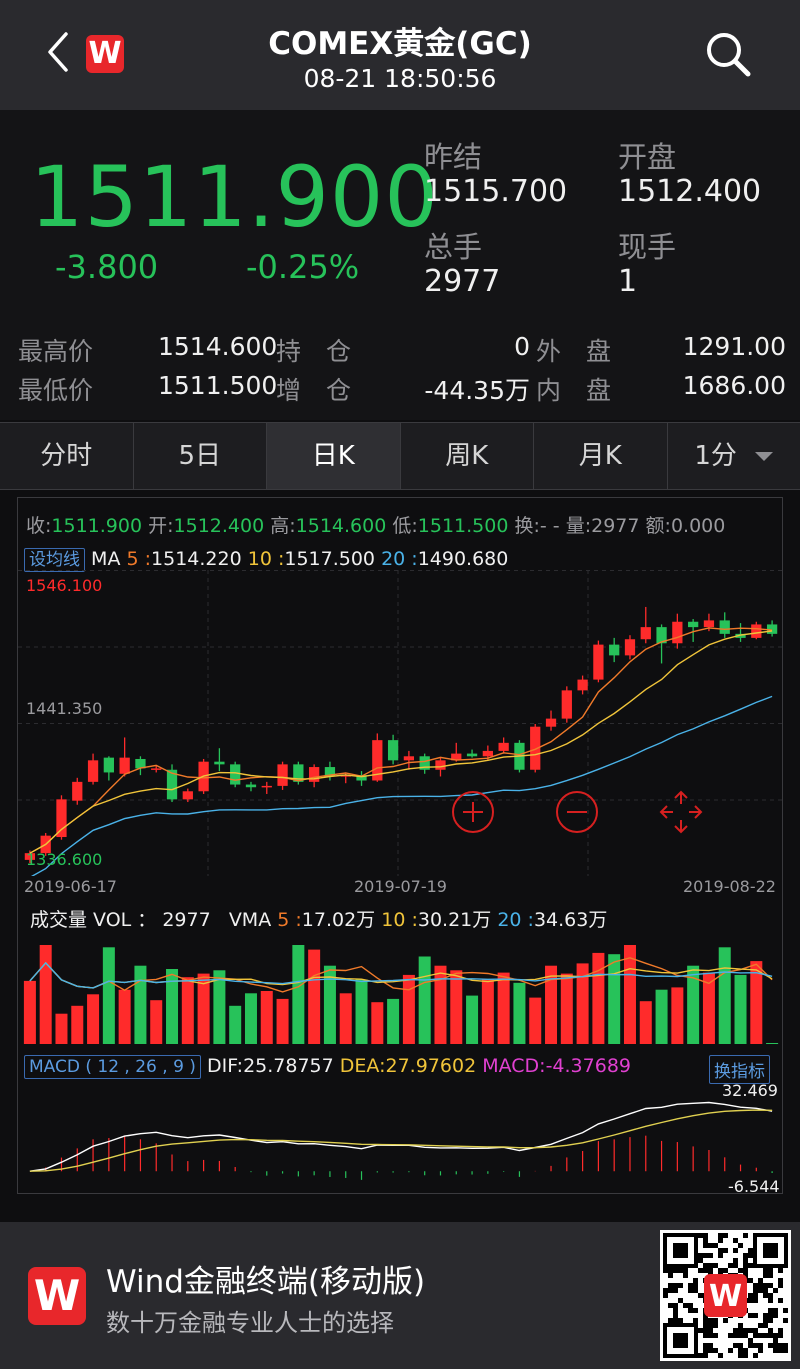 The image size is (800, 1369). I want to click on open-label: 开盘, so click(647, 157).